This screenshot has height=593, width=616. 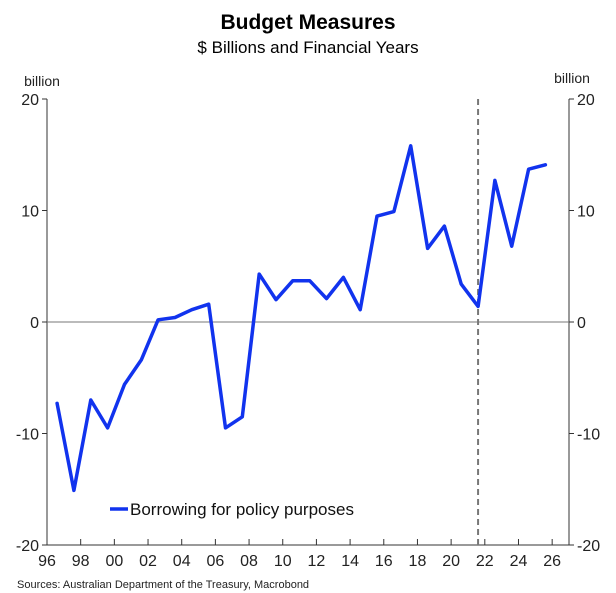 I want to click on x-tick-label: 04, so click(x=182, y=561).